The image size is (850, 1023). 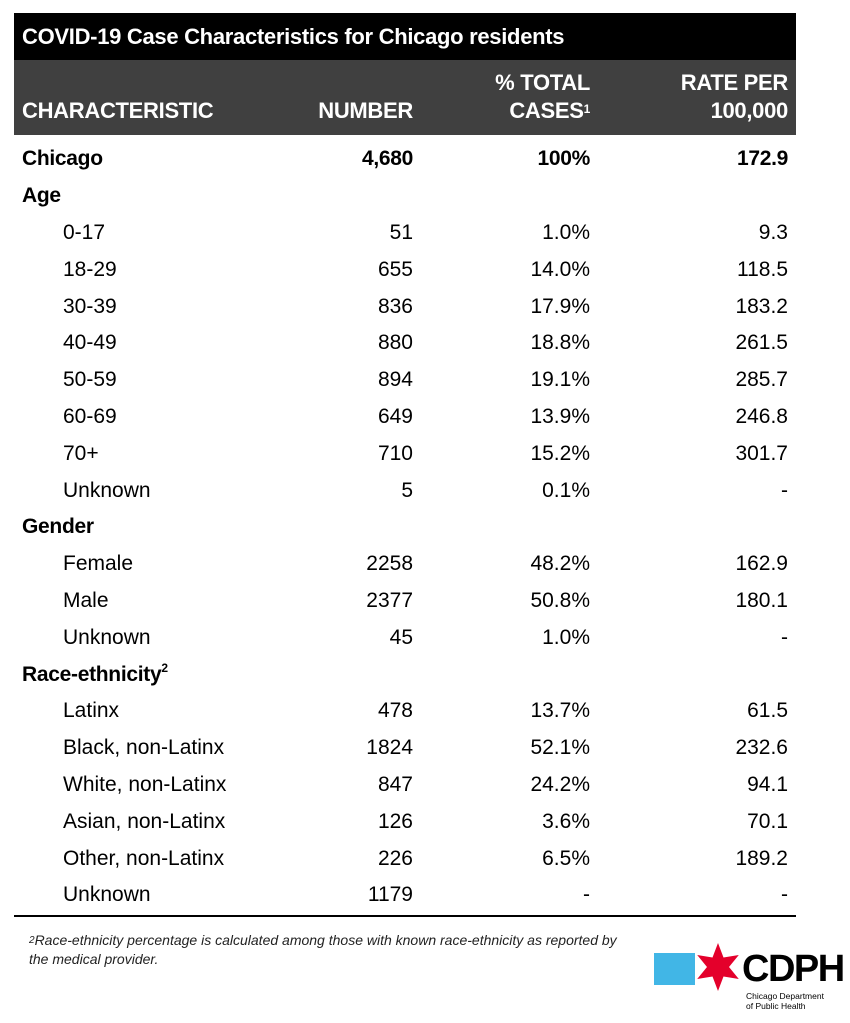 I want to click on section-label: Age, so click(x=41, y=196).